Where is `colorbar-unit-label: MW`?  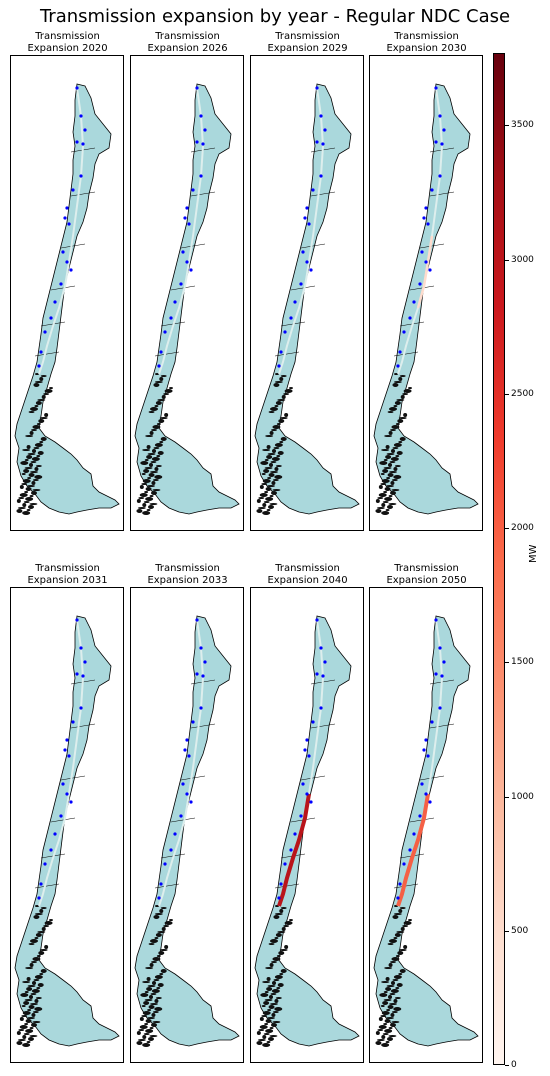 colorbar-unit-label: MW is located at coordinates (533, 553).